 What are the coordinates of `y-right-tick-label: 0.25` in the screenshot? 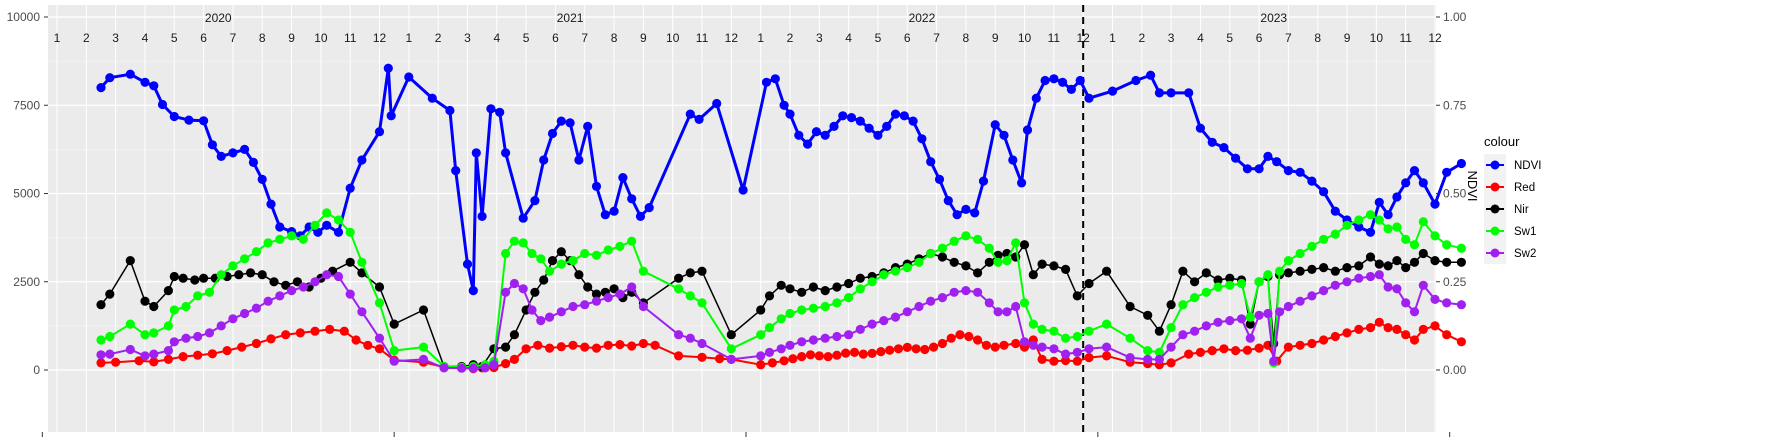 It's located at (1455, 282).